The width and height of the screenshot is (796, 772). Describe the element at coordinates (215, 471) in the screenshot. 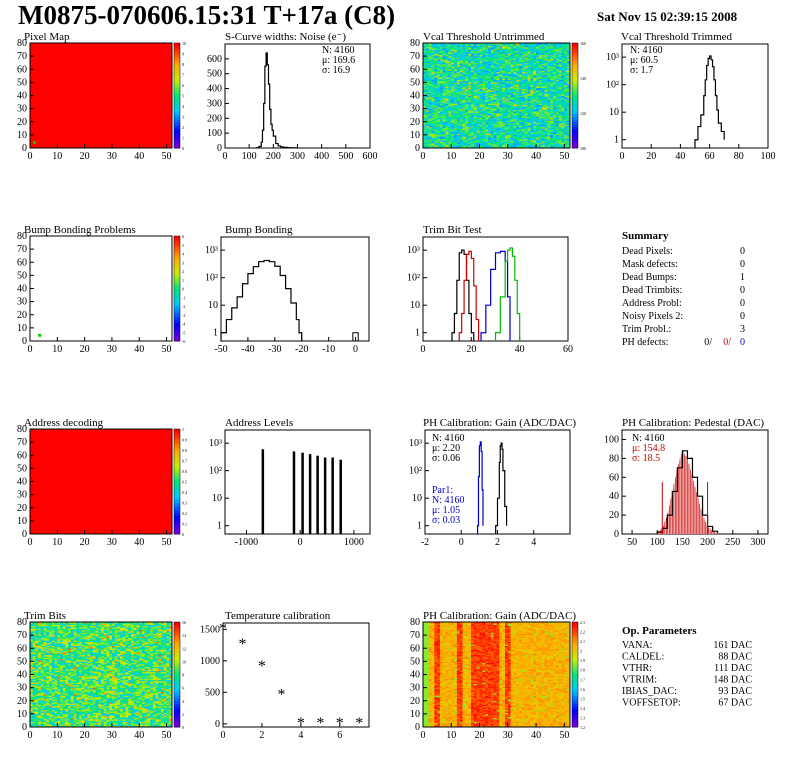

I see `y-tick-label: 10²` at that location.